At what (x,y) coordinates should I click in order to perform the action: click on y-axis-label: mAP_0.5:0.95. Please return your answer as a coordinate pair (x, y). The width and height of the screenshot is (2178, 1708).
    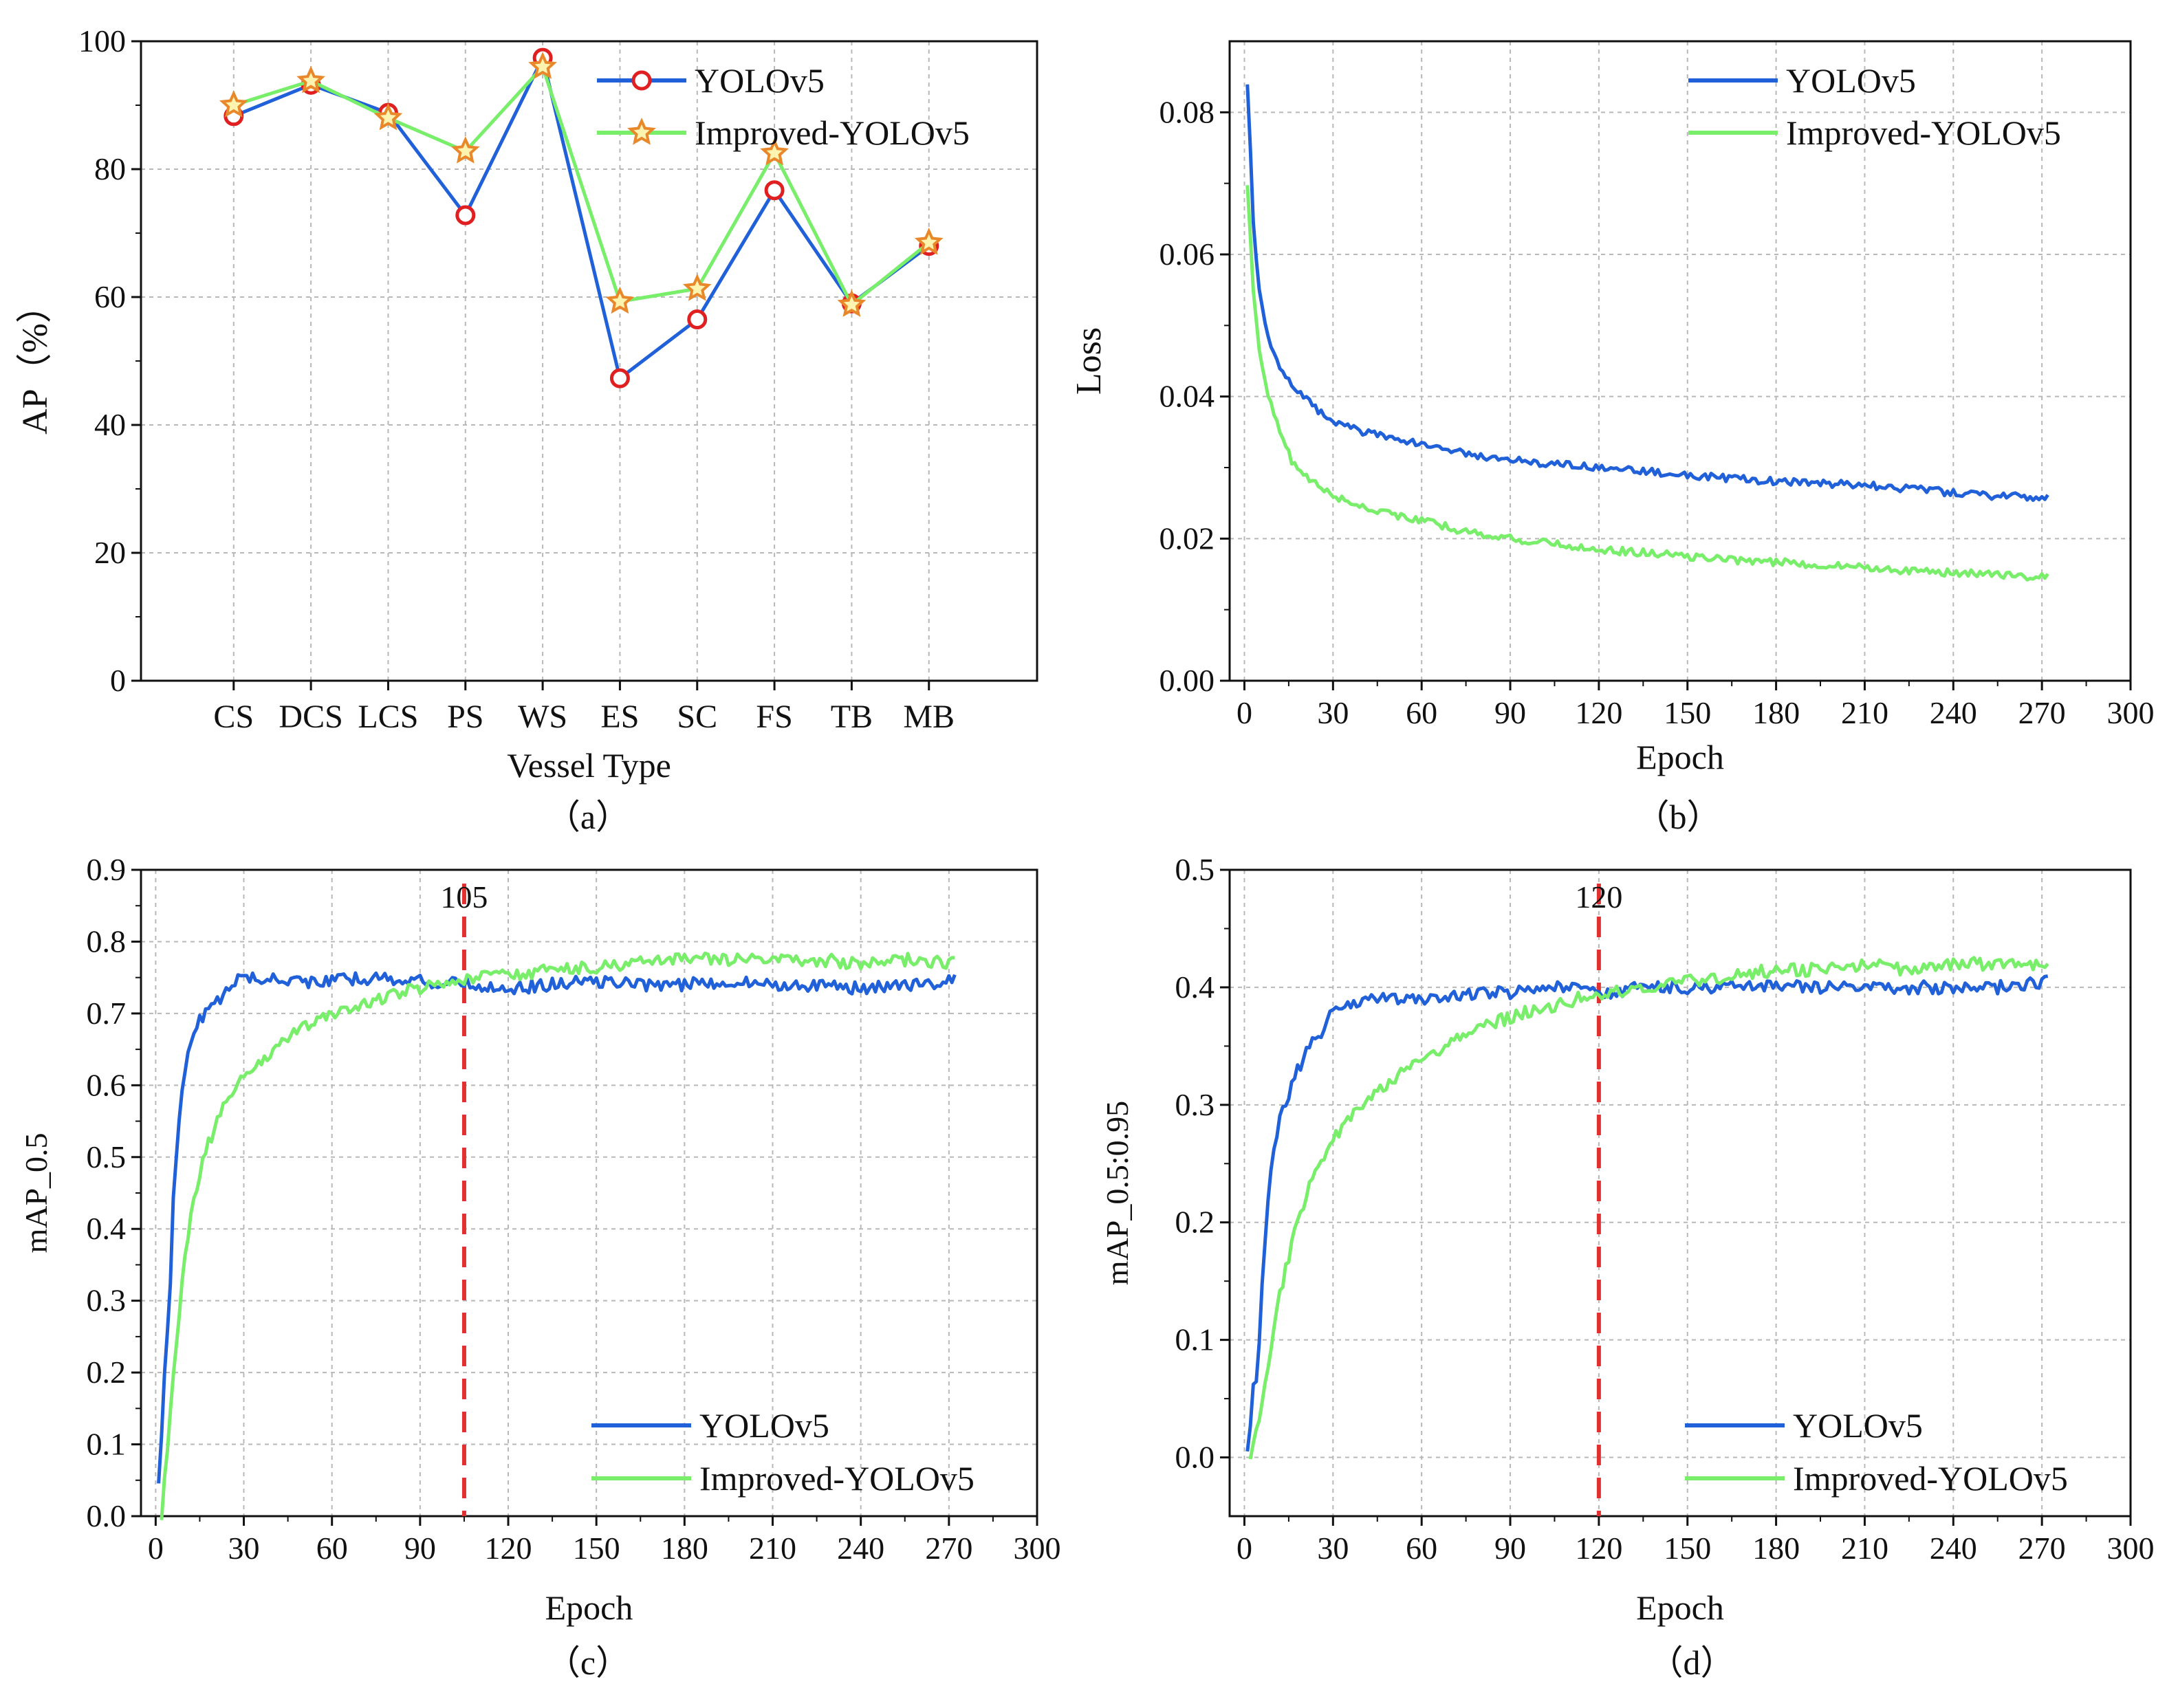
    Looking at the image, I should click on (1117, 1193).